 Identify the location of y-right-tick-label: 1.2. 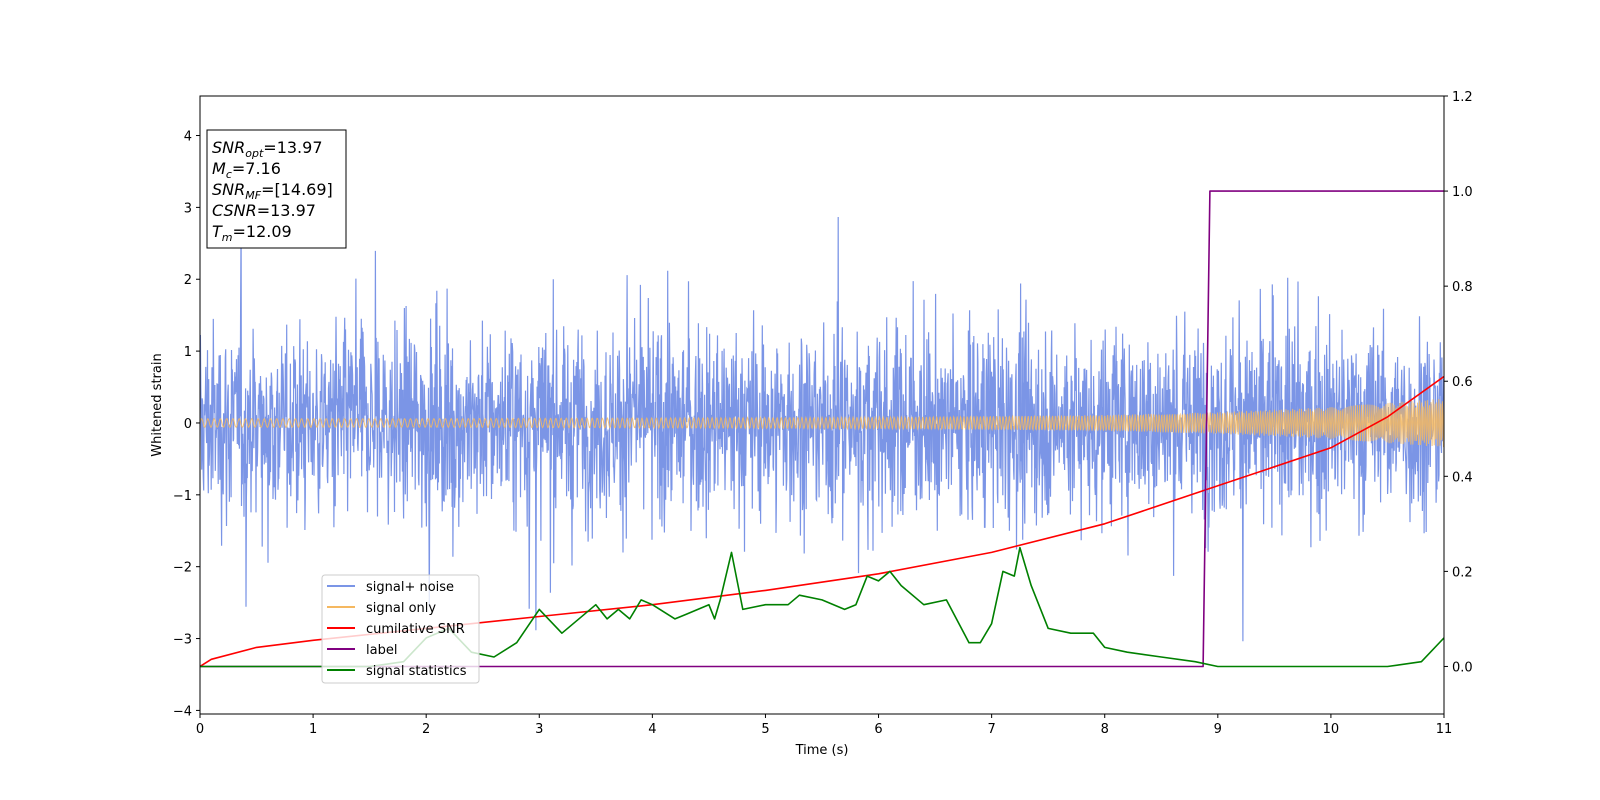
(1462, 97).